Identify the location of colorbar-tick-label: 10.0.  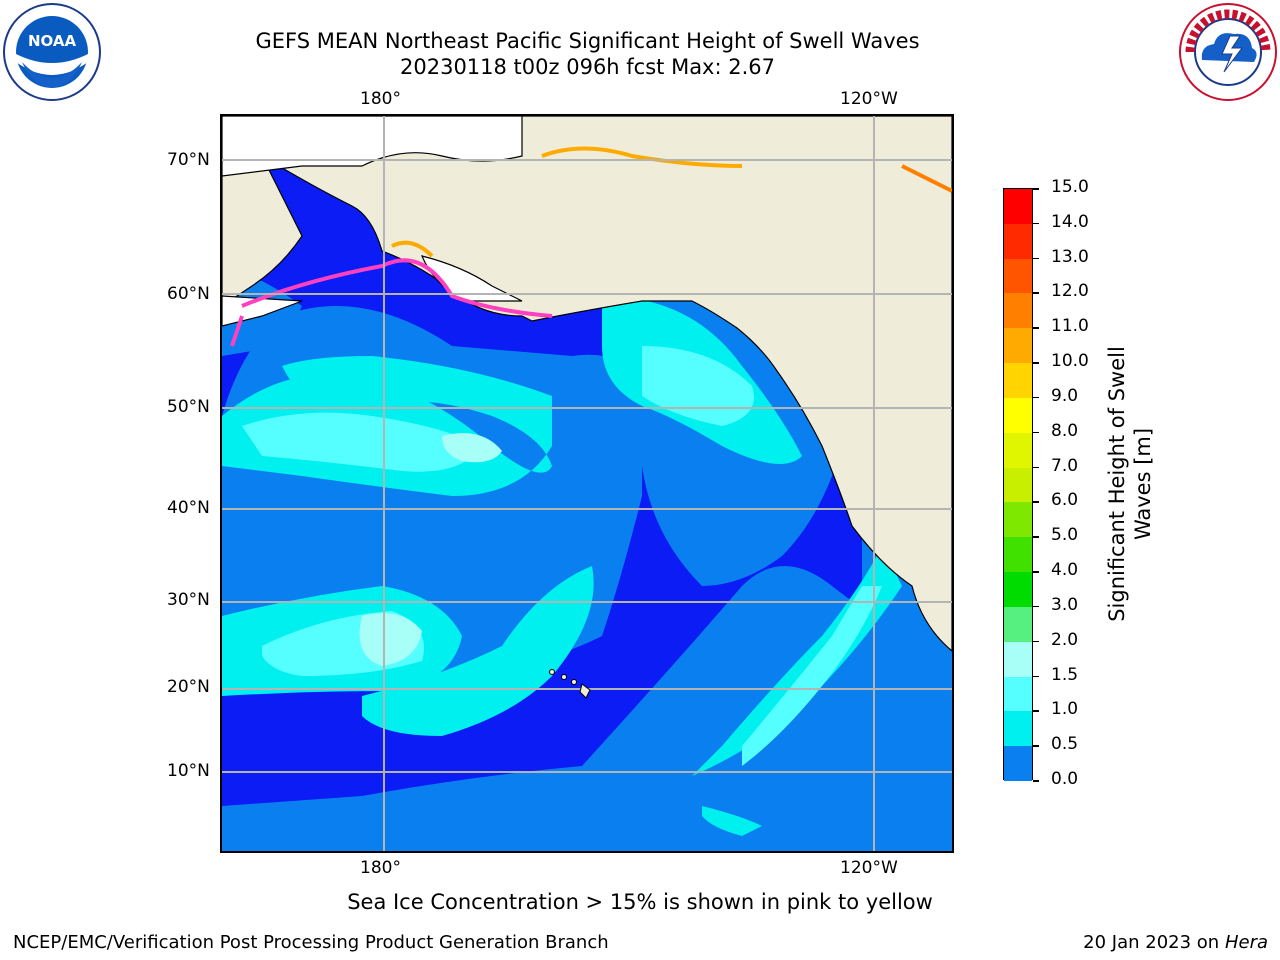
(1070, 361).